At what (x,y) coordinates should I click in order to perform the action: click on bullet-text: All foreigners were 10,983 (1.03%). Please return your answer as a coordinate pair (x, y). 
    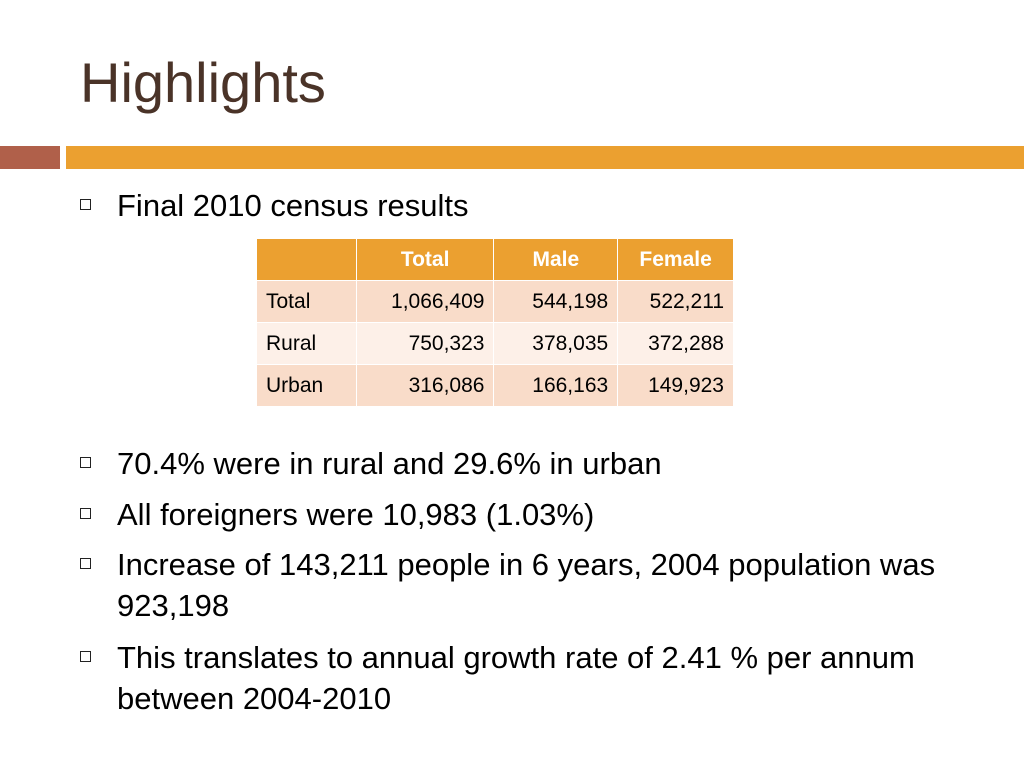
    Looking at the image, I should click on (356, 514).